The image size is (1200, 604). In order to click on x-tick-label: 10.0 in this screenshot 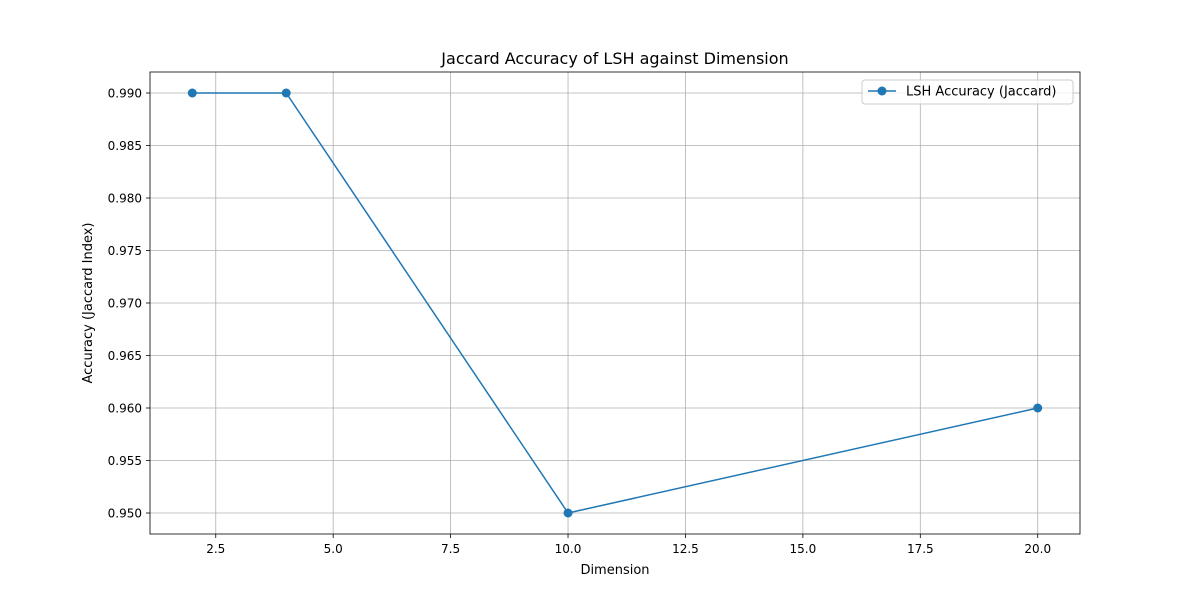, I will do `click(568, 549)`.